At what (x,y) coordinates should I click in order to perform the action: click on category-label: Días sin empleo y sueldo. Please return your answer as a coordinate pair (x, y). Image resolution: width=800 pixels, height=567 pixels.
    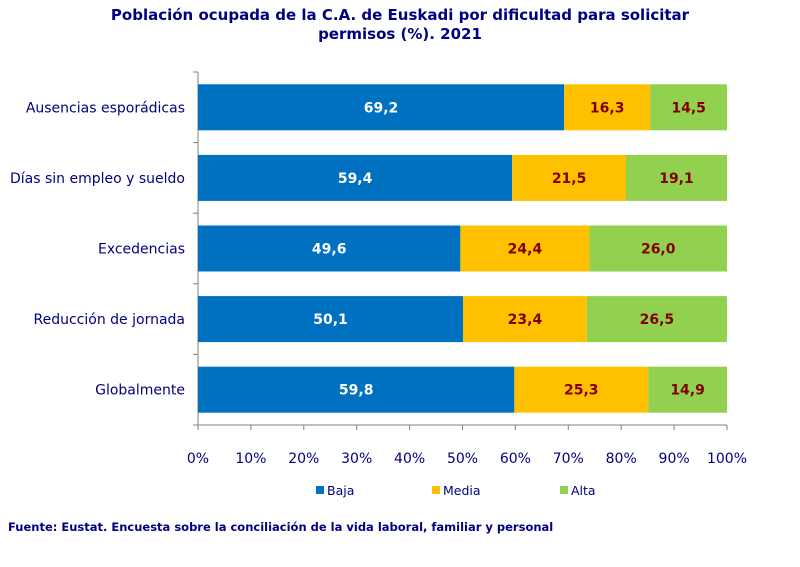
    Looking at the image, I should click on (97, 179).